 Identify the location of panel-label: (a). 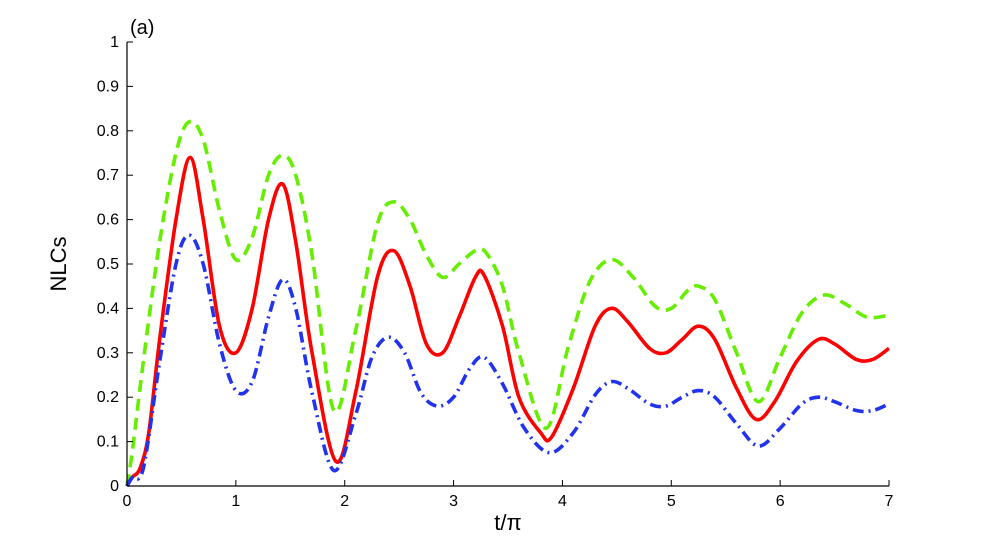
(142, 28).